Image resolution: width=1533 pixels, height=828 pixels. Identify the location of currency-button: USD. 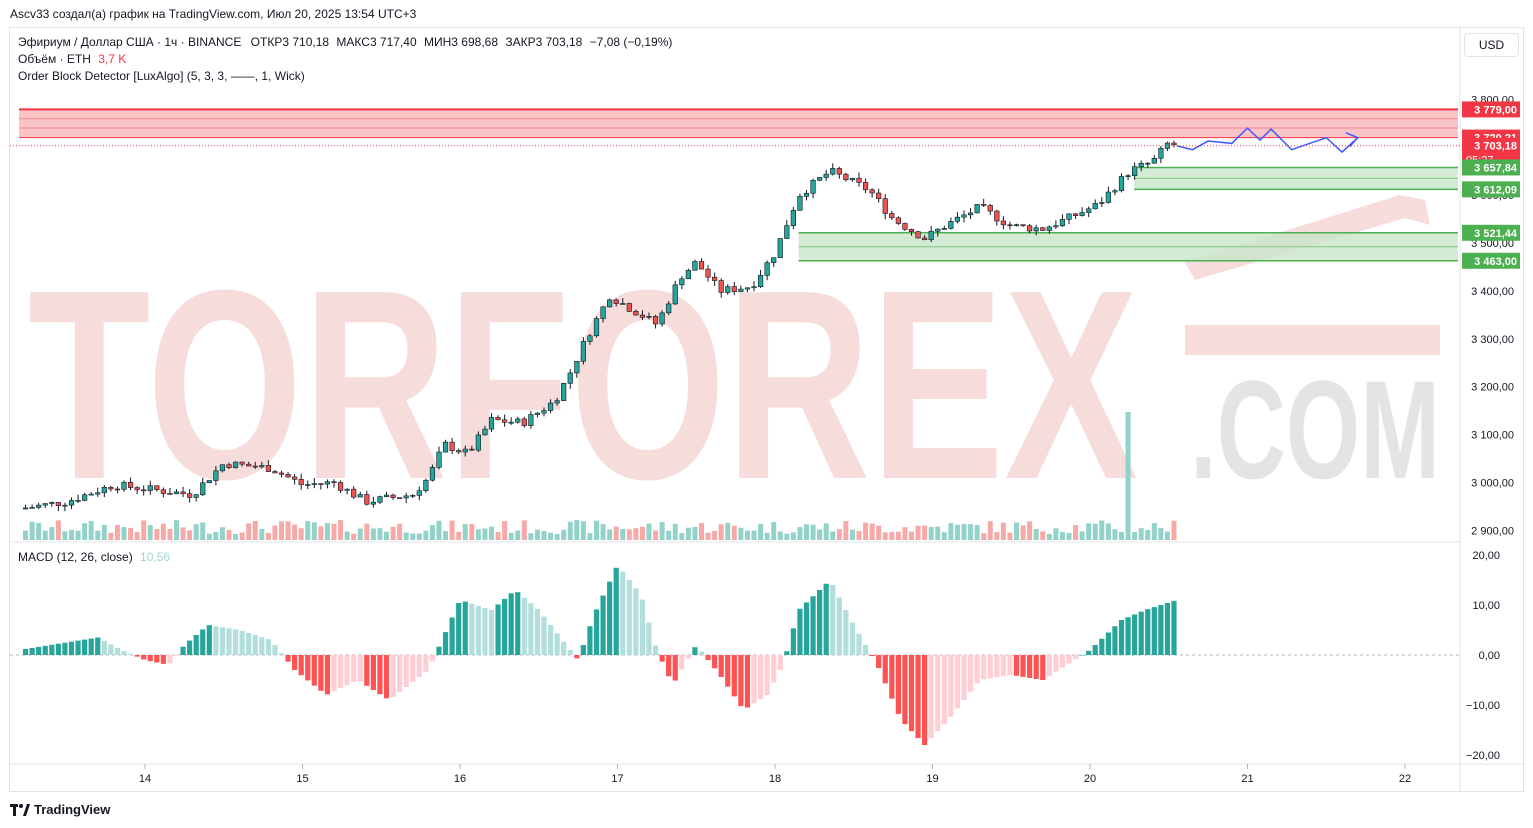
(1491, 45).